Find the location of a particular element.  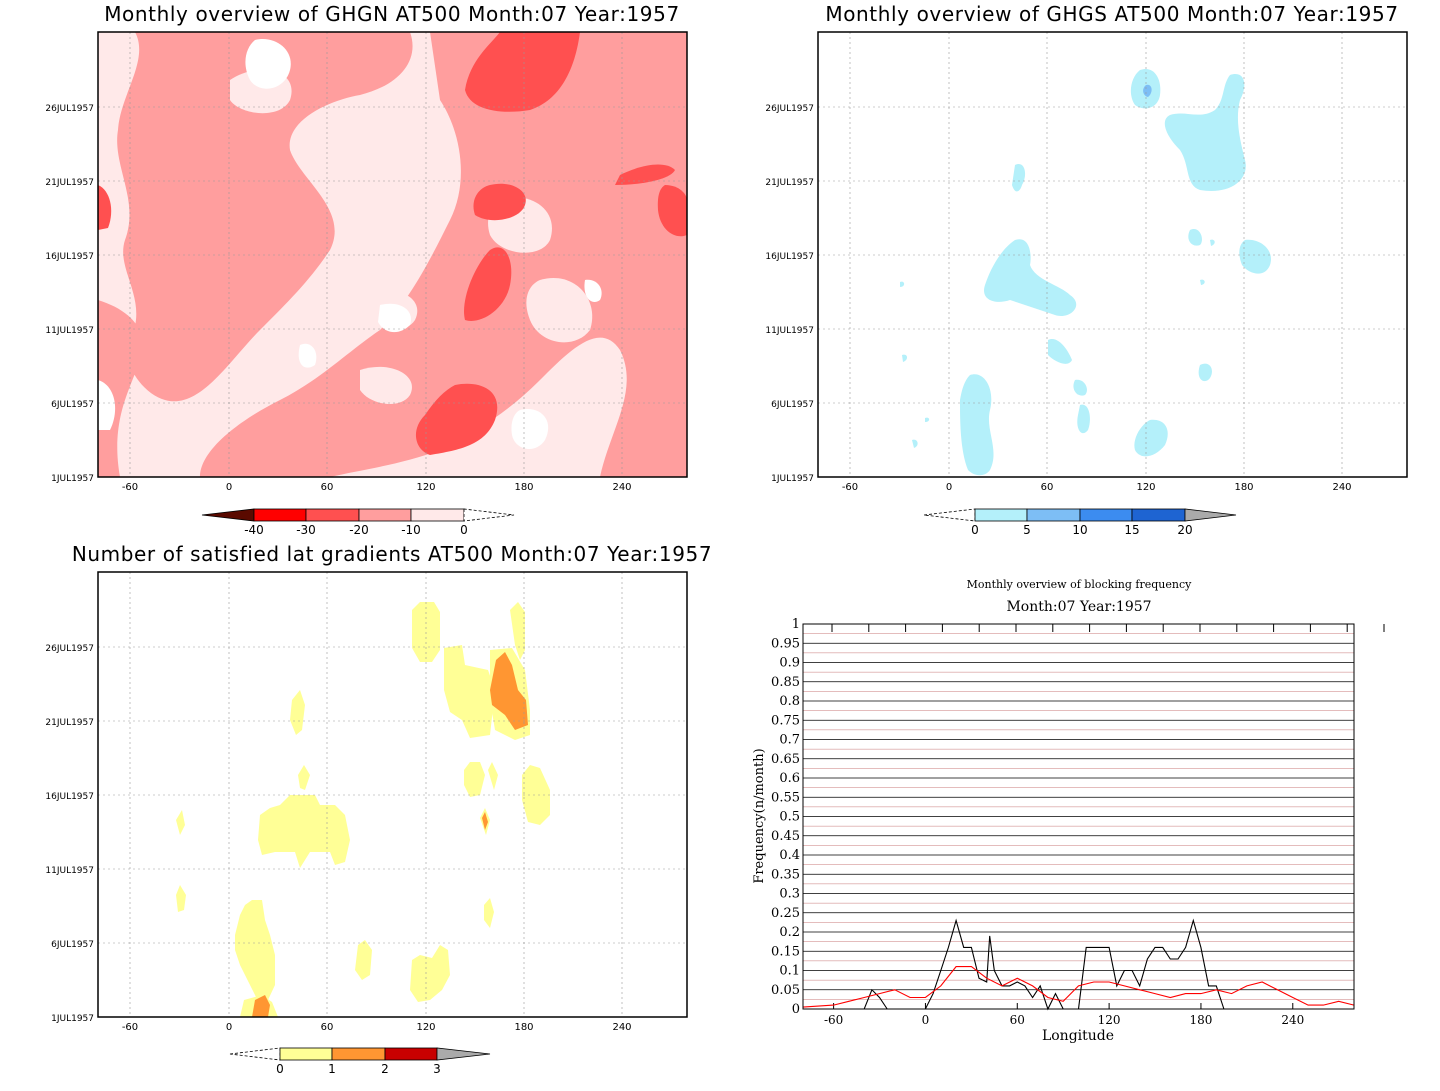

ghgs-xtick: -60 is located at coordinates (850, 487).